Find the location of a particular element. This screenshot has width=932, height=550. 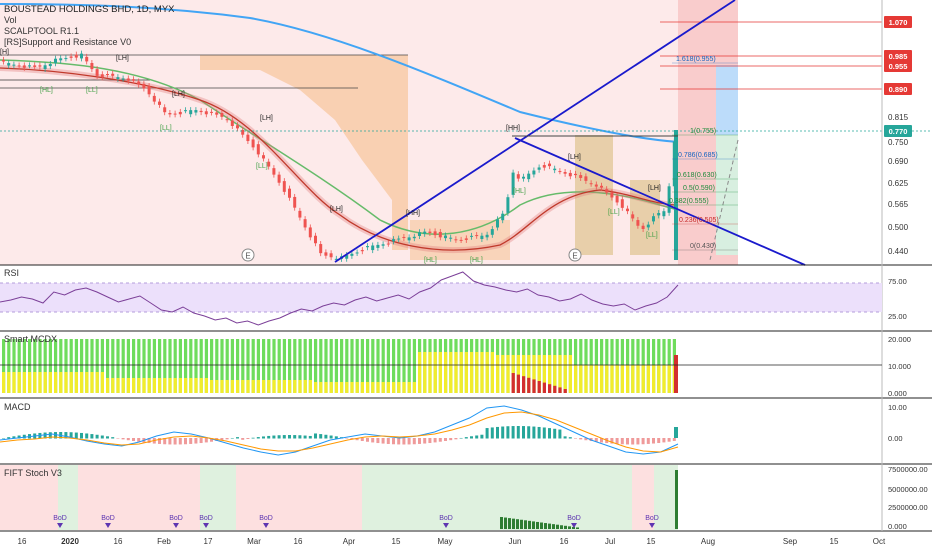

price-tick-label: 0.690 is located at coordinates (898, 161).